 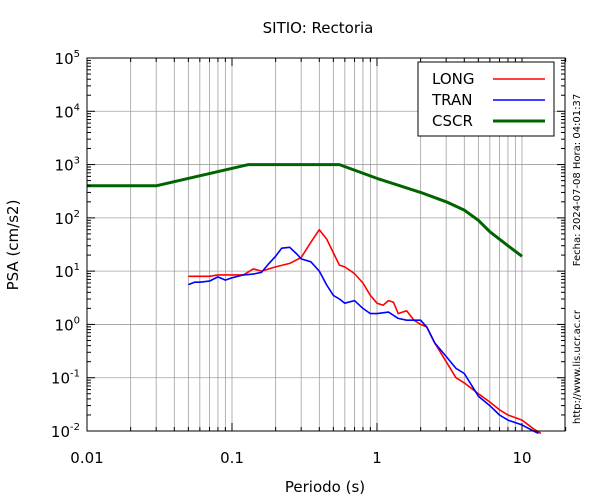 I want to click on legend-box, so click(x=486, y=99).